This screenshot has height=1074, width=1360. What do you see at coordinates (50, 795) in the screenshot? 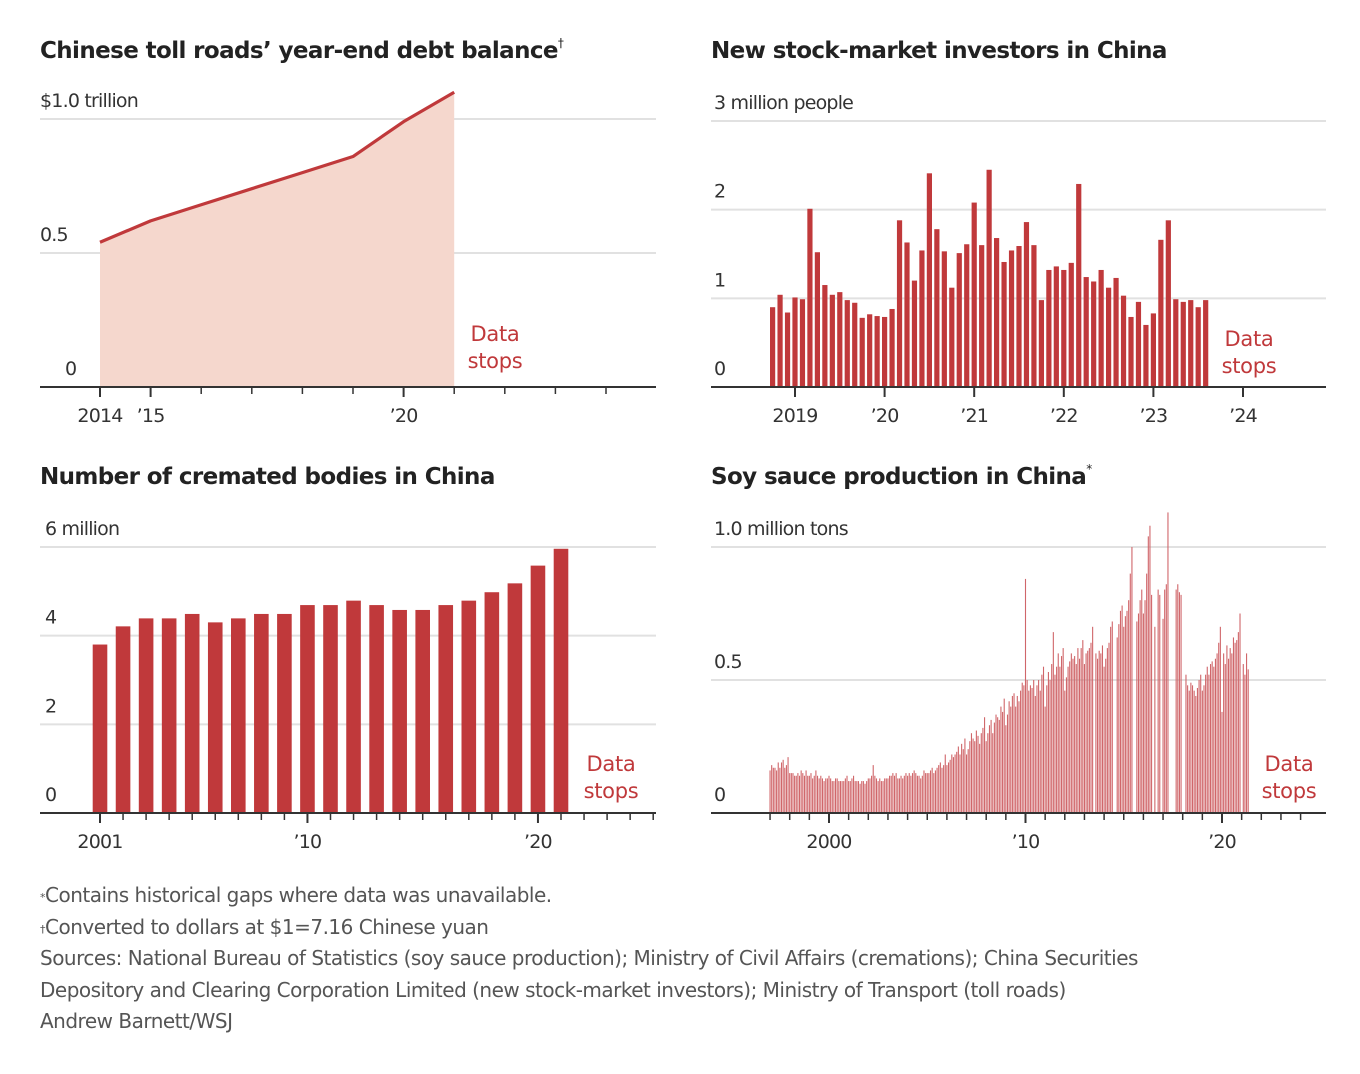
I see `cremation-ytick-label: 0` at bounding box center [50, 795].